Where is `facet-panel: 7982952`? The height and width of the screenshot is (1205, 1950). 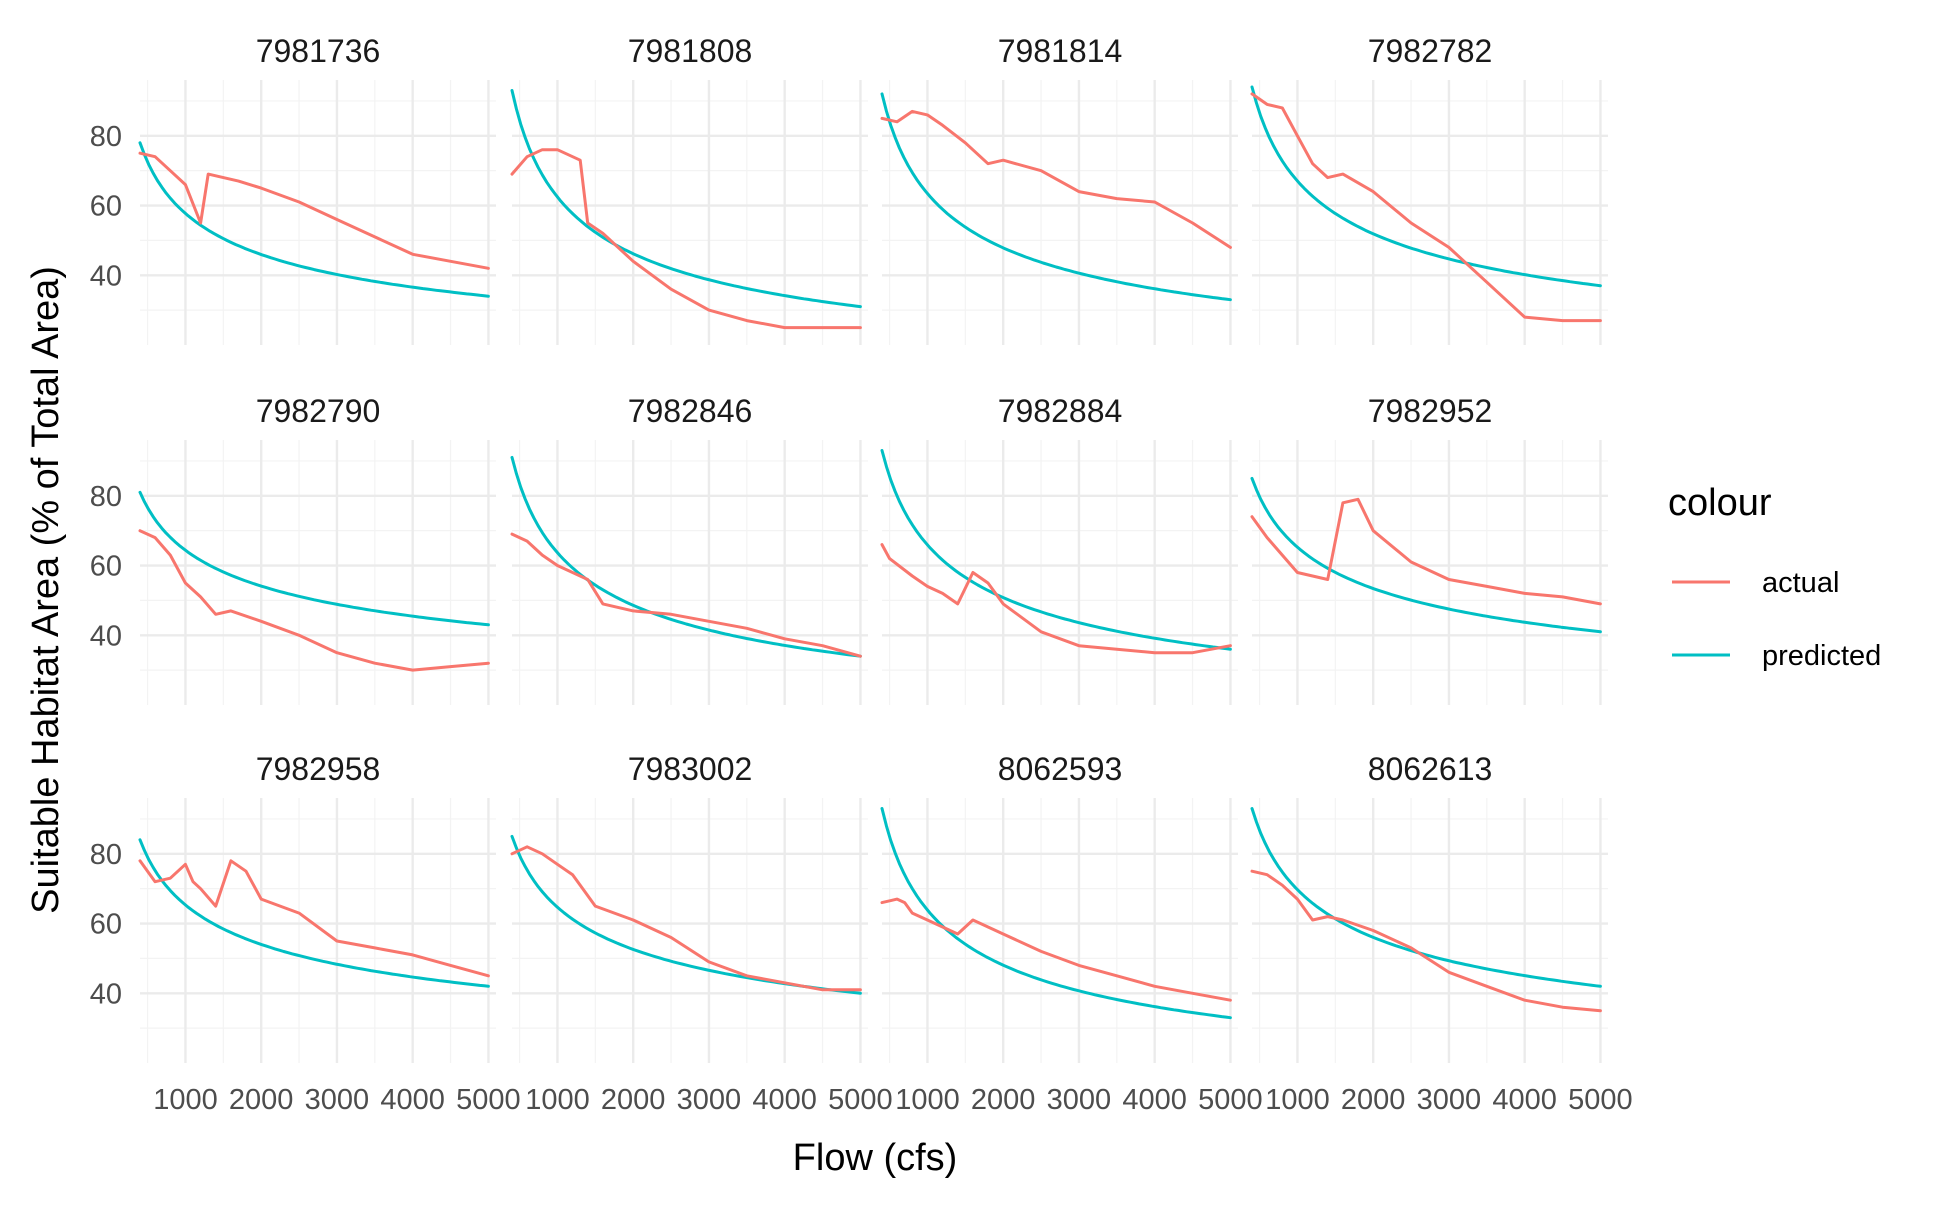
facet-panel: 7982952 is located at coordinates (1429, 549).